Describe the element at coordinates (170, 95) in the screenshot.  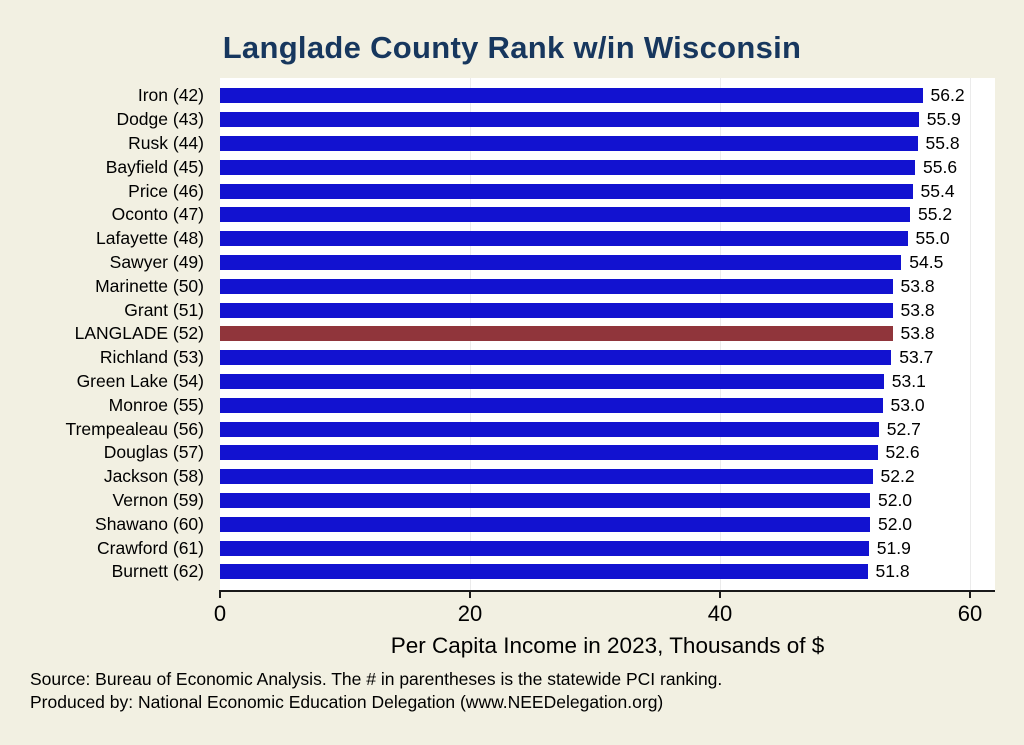
I see `category-label: Iron (42)` at that location.